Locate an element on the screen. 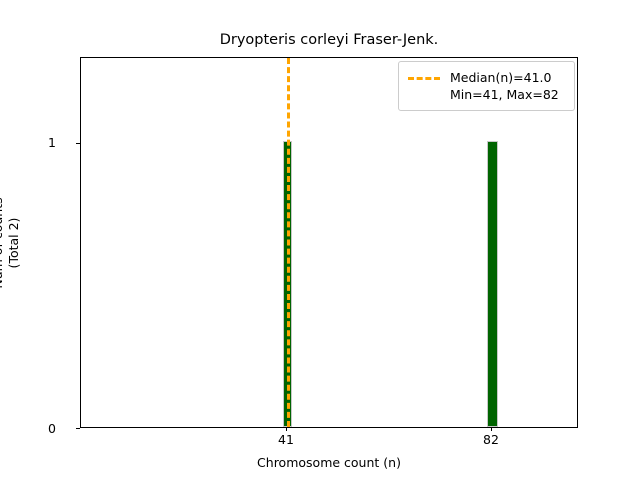 Image resolution: width=640 pixels, height=480 pixels. y-tick-label-0: 0 is located at coordinates (52, 428).